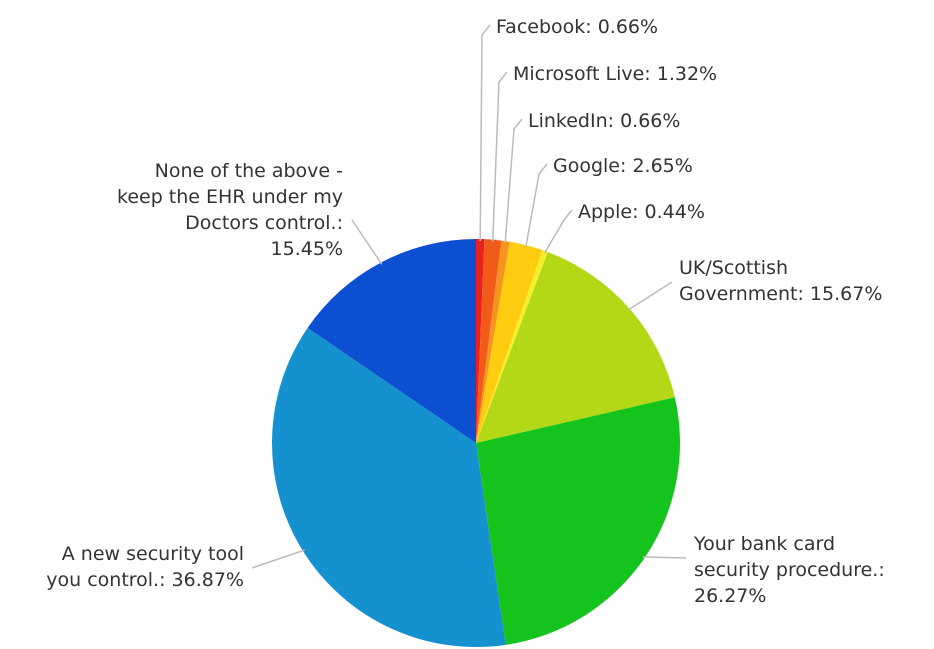 The image size is (934, 649). Describe the element at coordinates (789, 570) in the screenshot. I see `slice-label: Your bank card security procedure.: 26.27%` at that location.